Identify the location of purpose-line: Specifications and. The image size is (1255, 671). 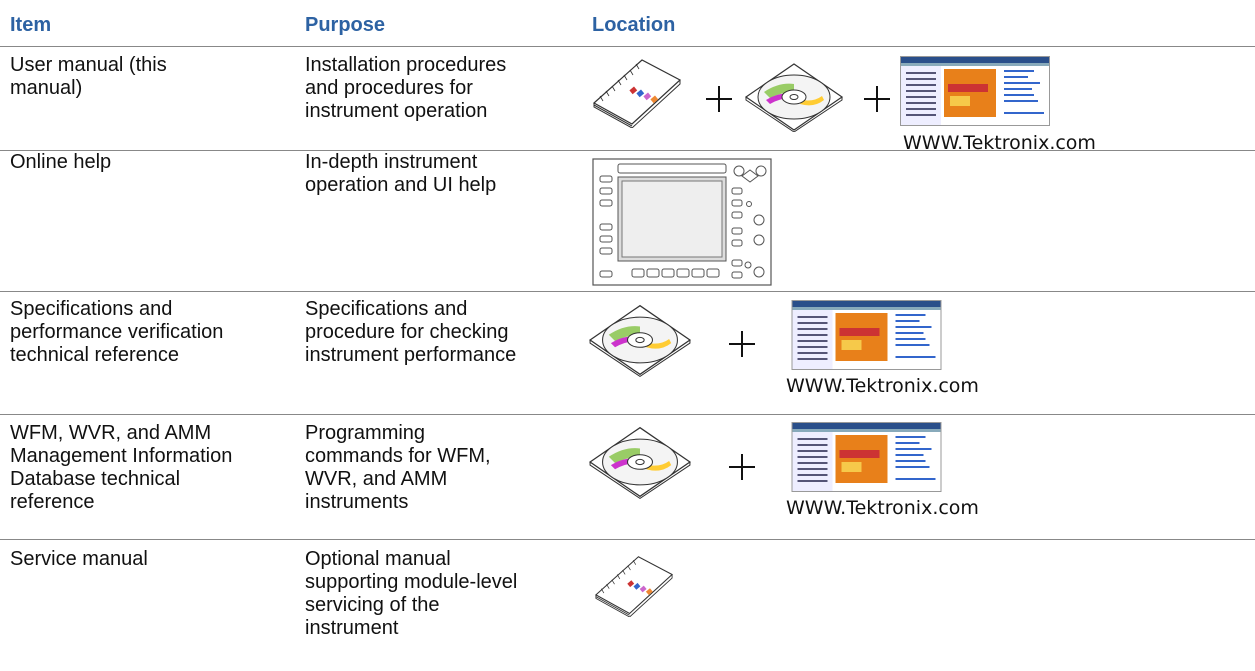
(386, 309).